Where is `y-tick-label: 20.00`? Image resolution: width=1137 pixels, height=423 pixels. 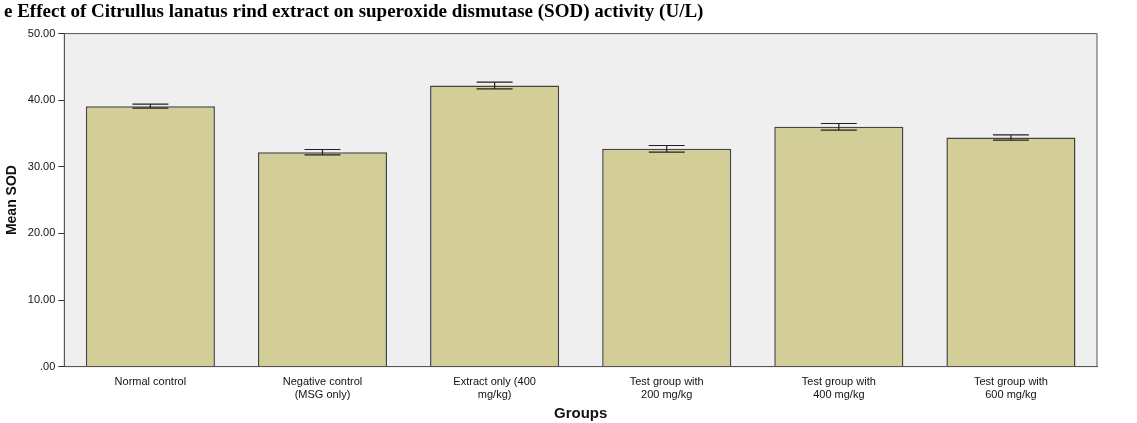
y-tick-label: 20.00 is located at coordinates (41, 232).